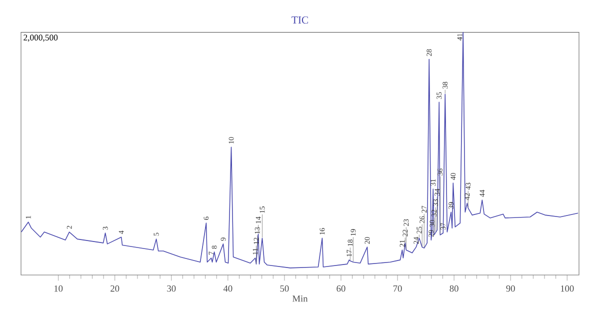  Describe the element at coordinates (58, 288) in the screenshot. I see `x-tick-label: 10` at that location.